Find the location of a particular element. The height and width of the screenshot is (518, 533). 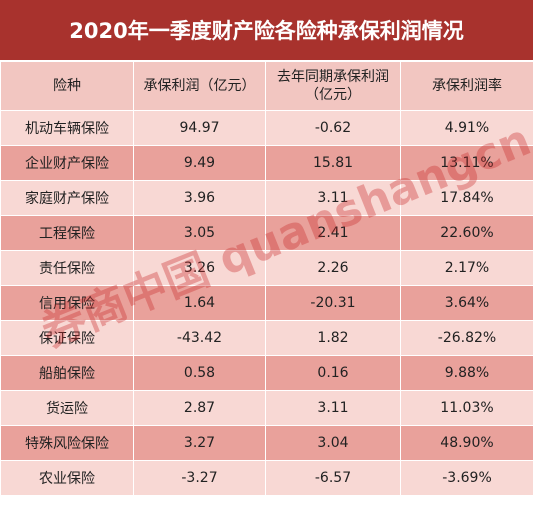

table-cell: 3.26 is located at coordinates (199, 268).